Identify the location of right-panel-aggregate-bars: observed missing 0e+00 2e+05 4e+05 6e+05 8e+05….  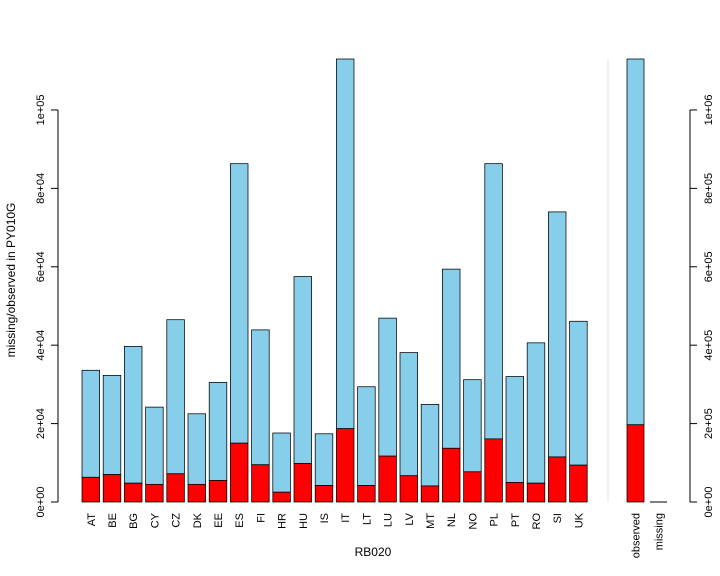
(661, 308).